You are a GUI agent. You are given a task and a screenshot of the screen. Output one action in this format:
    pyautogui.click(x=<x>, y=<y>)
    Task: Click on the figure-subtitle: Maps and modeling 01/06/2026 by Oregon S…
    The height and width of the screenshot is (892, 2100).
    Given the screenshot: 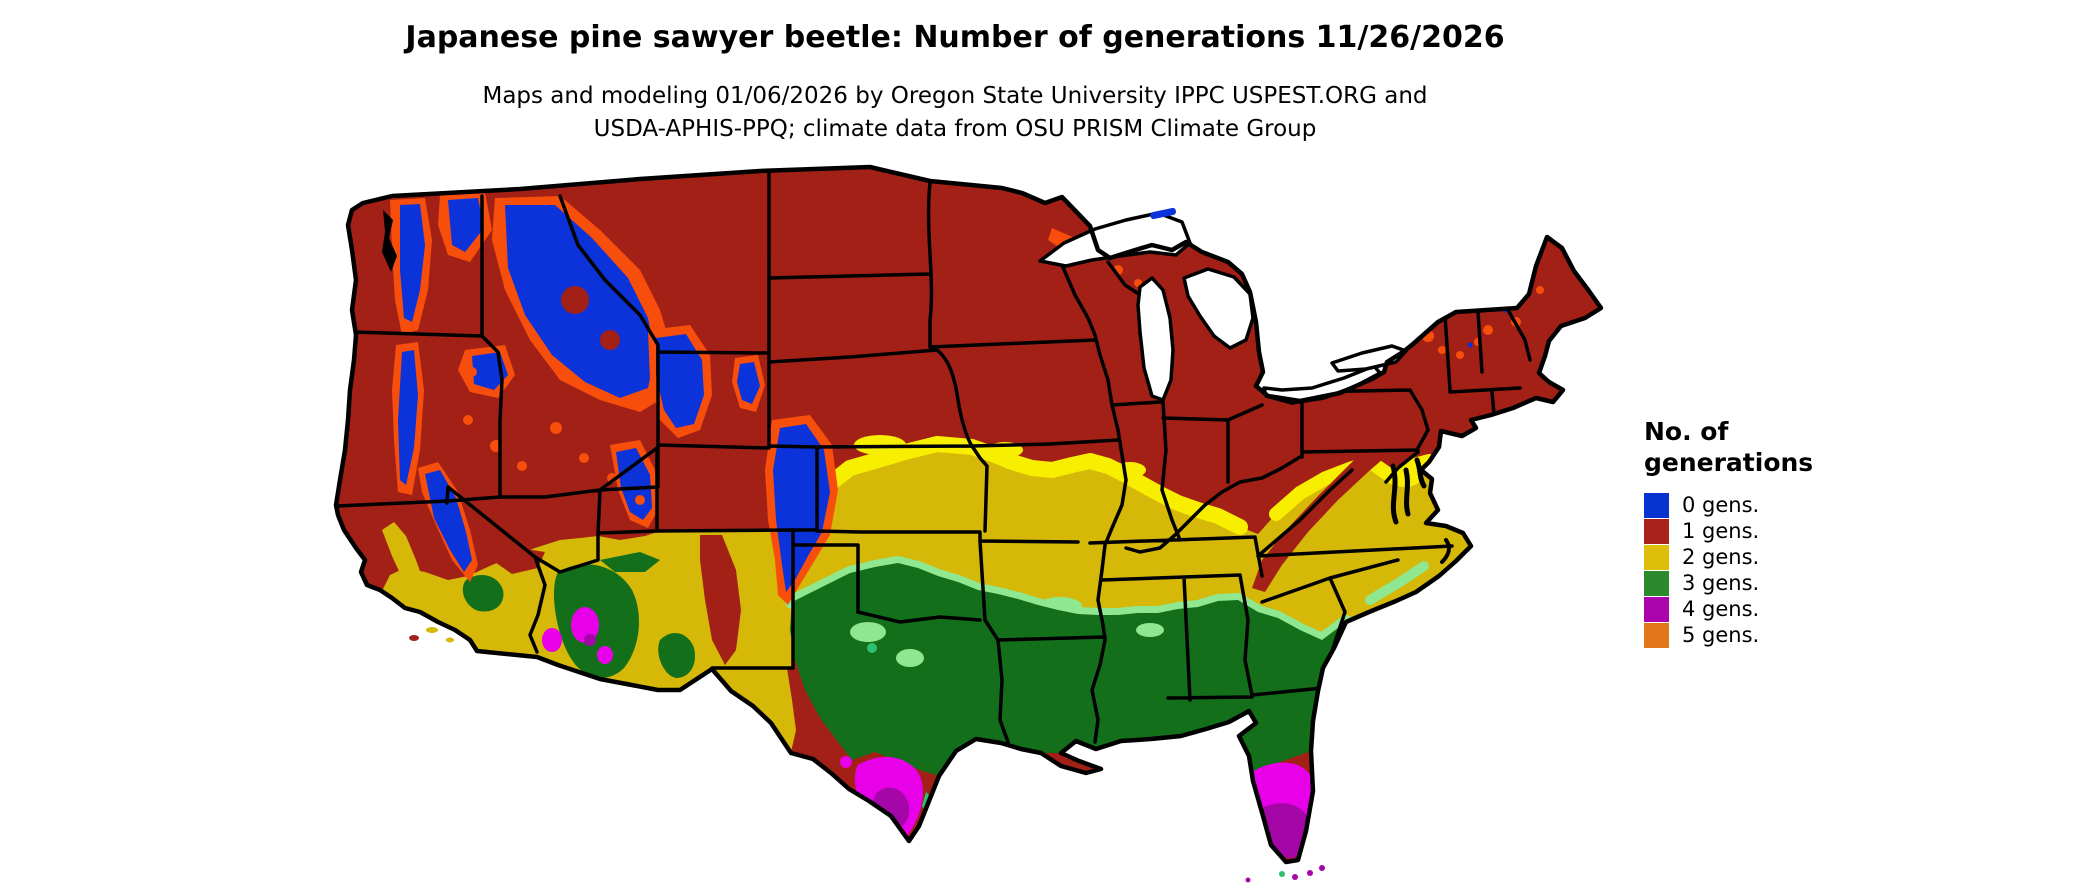 What is the action you would take?
    pyautogui.click(x=955, y=113)
    